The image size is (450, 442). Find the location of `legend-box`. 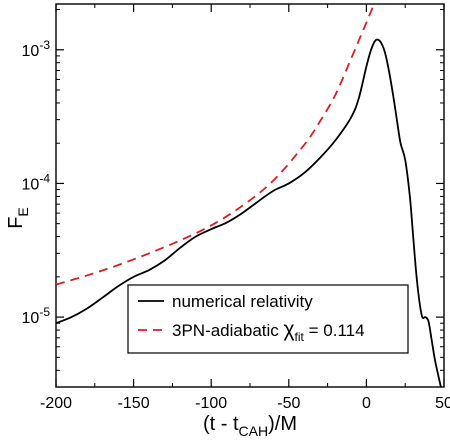

legend-box is located at coordinates (268, 319).